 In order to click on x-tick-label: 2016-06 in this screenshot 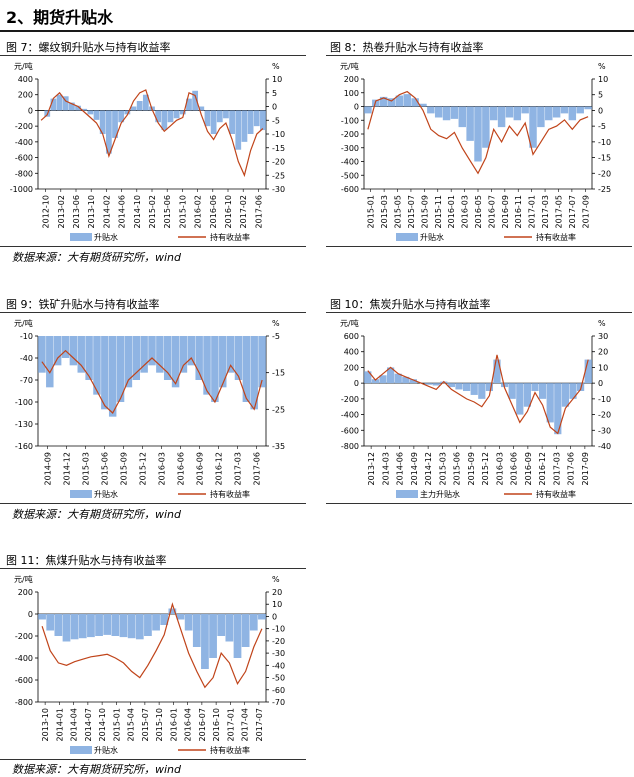, I will do `click(181, 468)`.